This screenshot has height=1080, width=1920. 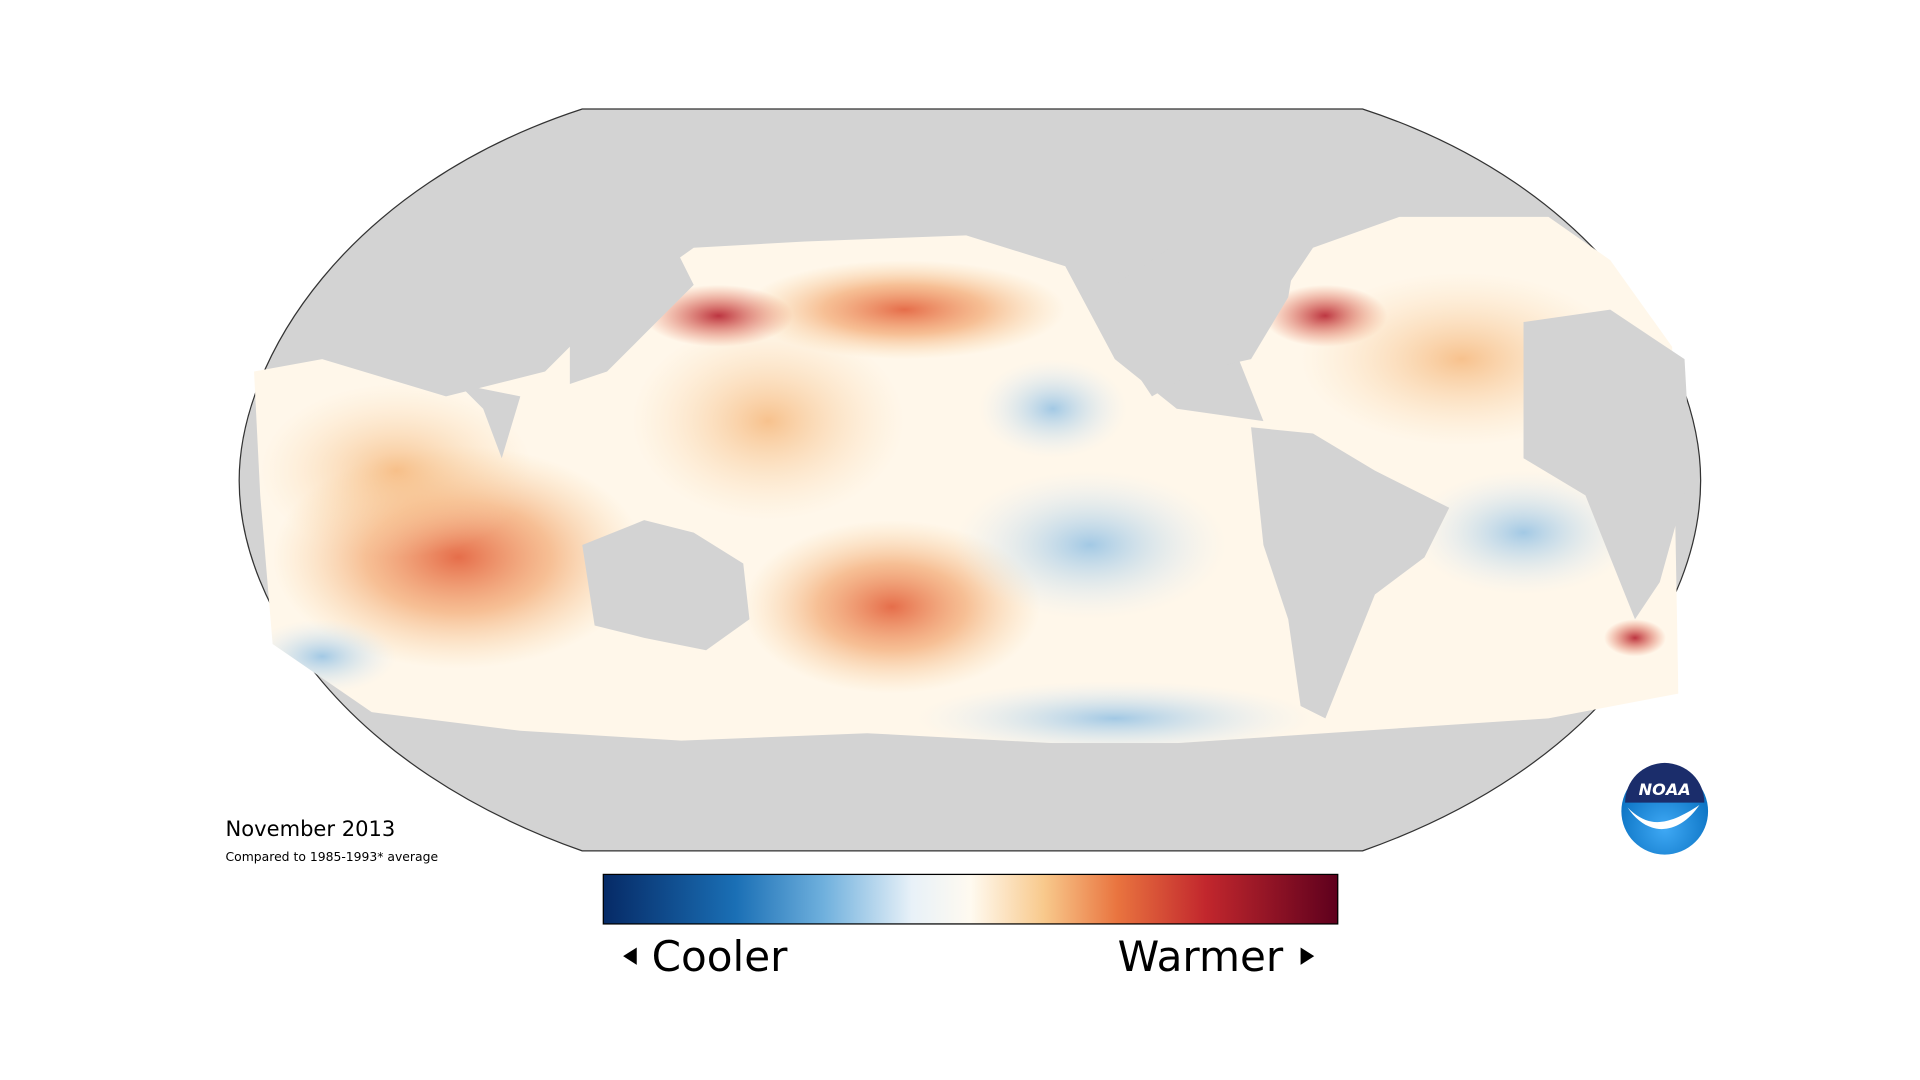 I want to click on logo-text: NOAA, so click(x=1665, y=789).